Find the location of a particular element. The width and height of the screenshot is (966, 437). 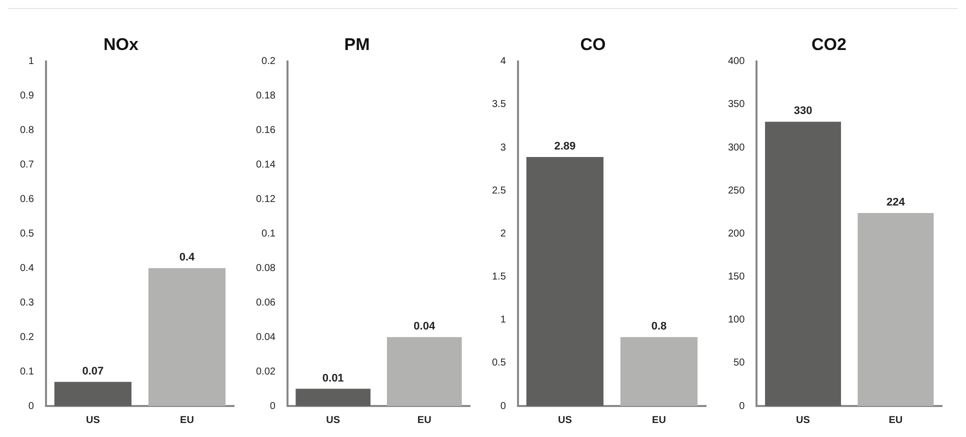

y-tick-label: 1.5 is located at coordinates (499, 277).